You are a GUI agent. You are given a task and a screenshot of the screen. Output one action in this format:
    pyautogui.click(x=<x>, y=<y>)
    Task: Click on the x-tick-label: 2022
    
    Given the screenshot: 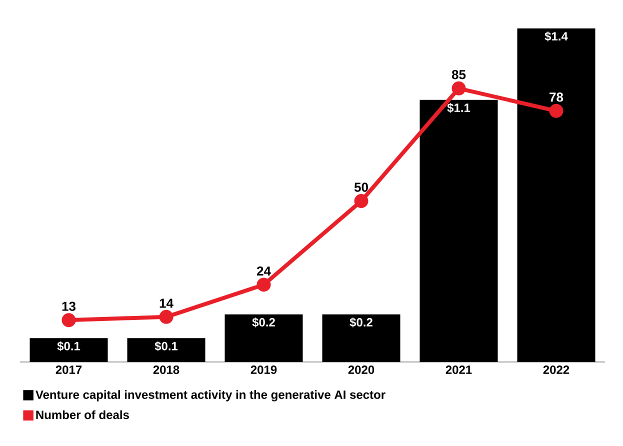 What is the action you would take?
    pyautogui.click(x=556, y=370)
    